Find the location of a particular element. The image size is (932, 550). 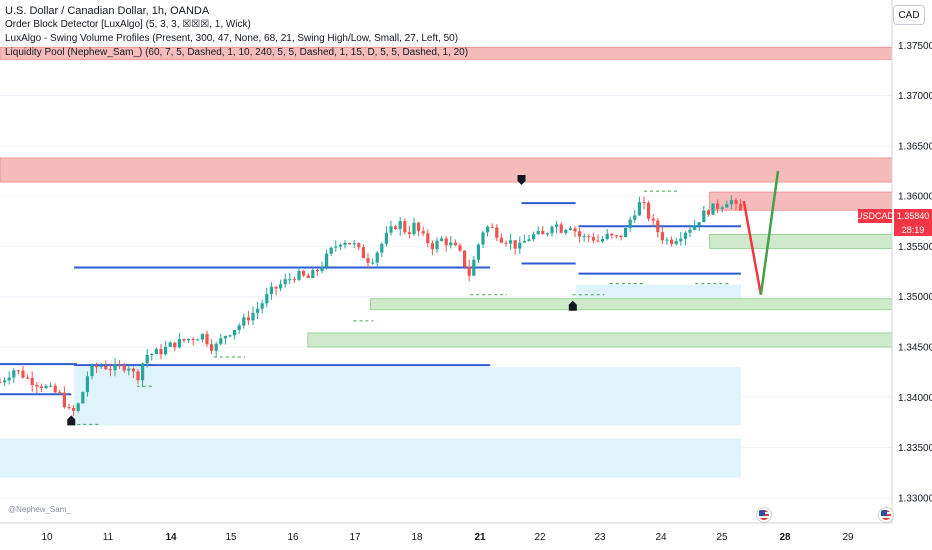

projection is located at coordinates (761, 232).